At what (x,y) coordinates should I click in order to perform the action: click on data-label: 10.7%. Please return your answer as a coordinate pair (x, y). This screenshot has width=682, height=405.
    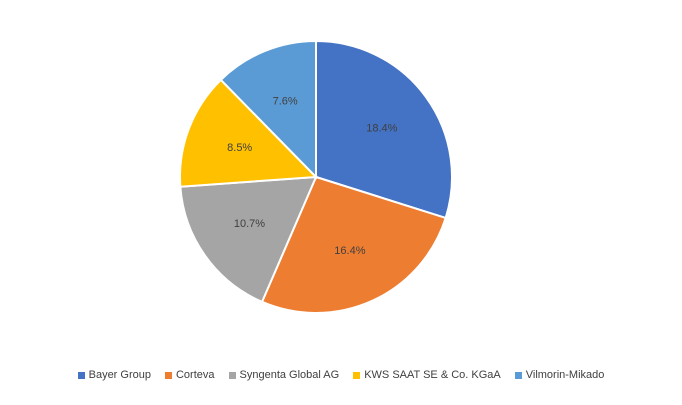
    Looking at the image, I should click on (249, 224).